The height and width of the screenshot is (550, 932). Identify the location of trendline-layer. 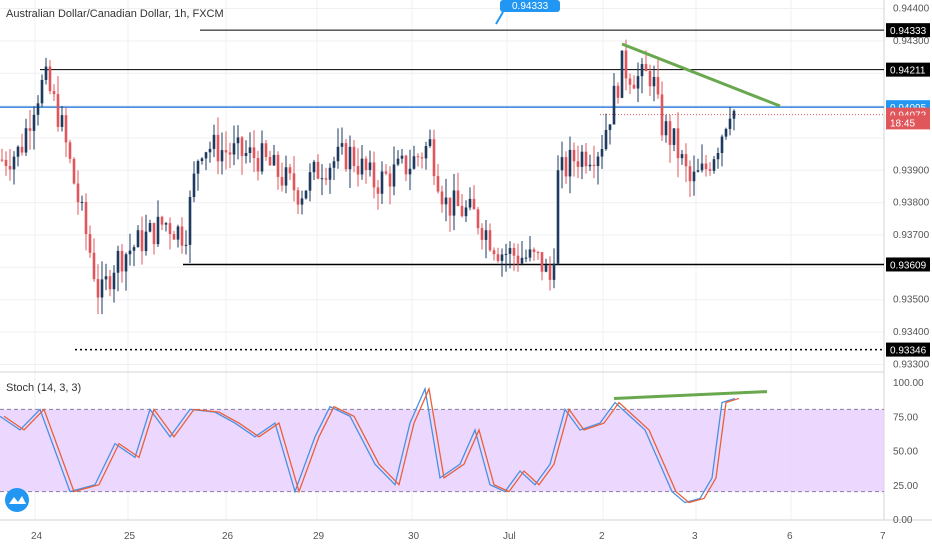
(701, 75).